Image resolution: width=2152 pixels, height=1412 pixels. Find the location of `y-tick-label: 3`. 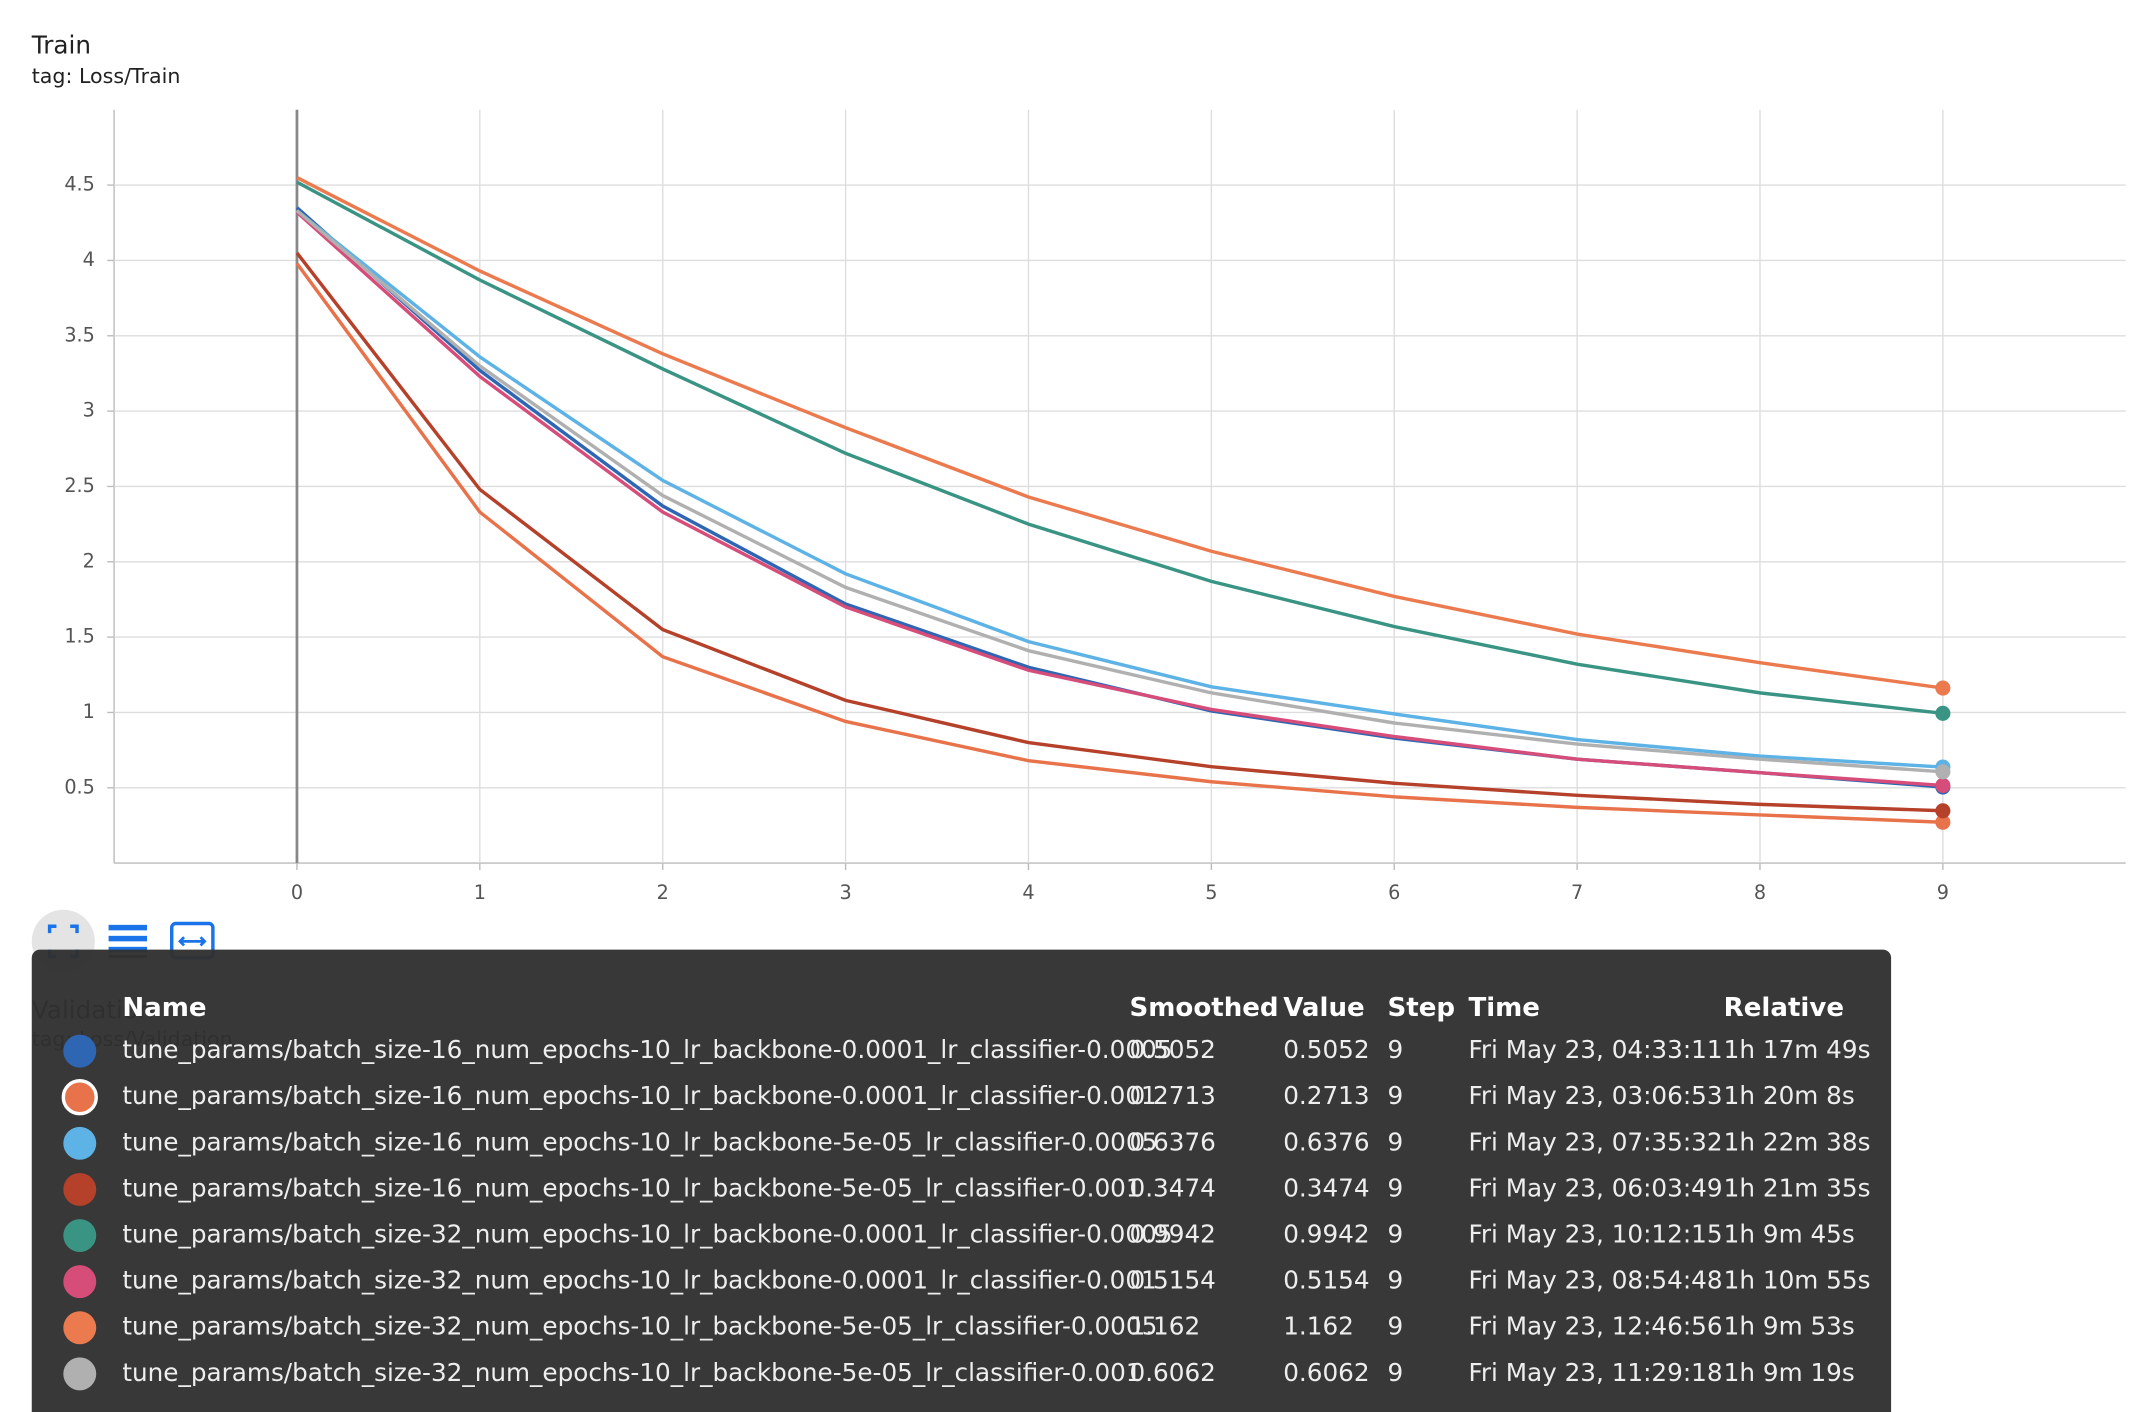

y-tick-label: 3 is located at coordinates (89, 410).